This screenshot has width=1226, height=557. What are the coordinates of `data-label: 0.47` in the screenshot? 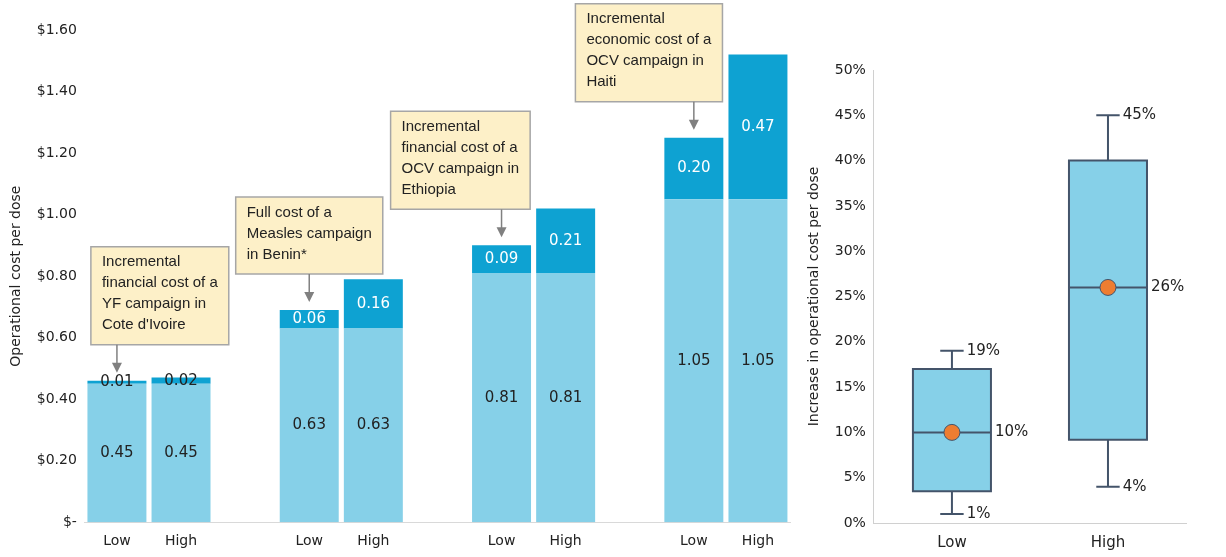 It's located at (758, 125).